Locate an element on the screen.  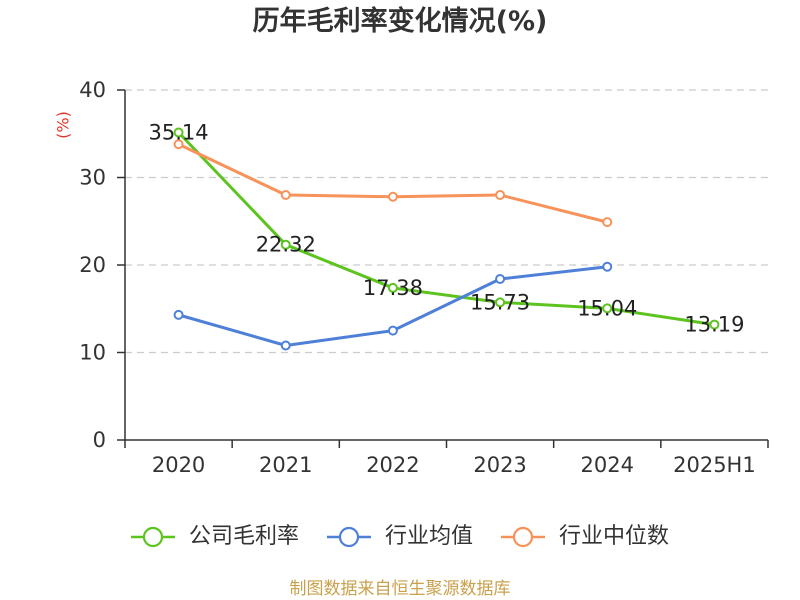
legend: 公司毛利率 行业均值 行业中位数 is located at coordinates (400, 537).